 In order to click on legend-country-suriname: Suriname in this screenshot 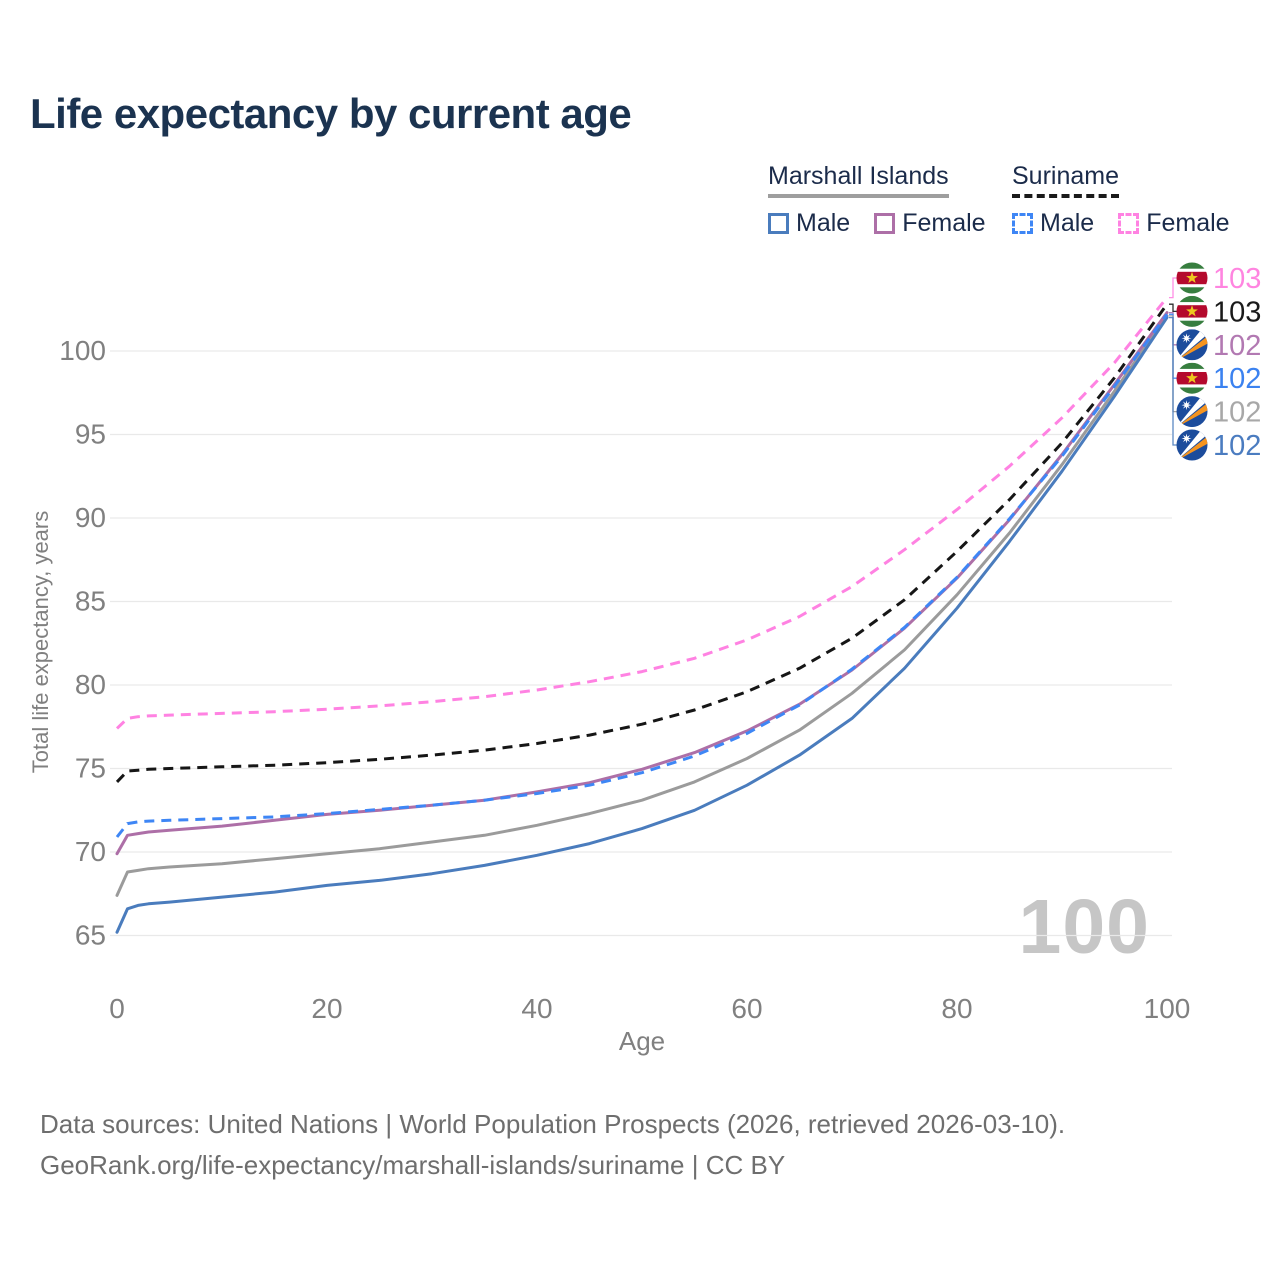, I will do `click(1065, 180)`.